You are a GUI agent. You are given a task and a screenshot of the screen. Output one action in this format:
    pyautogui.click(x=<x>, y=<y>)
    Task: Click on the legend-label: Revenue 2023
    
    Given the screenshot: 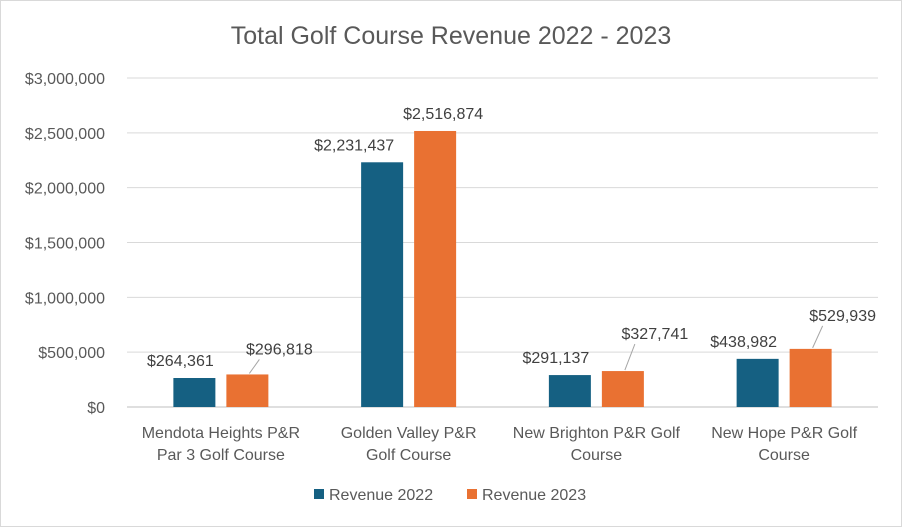 What is the action you would take?
    pyautogui.click(x=534, y=495)
    